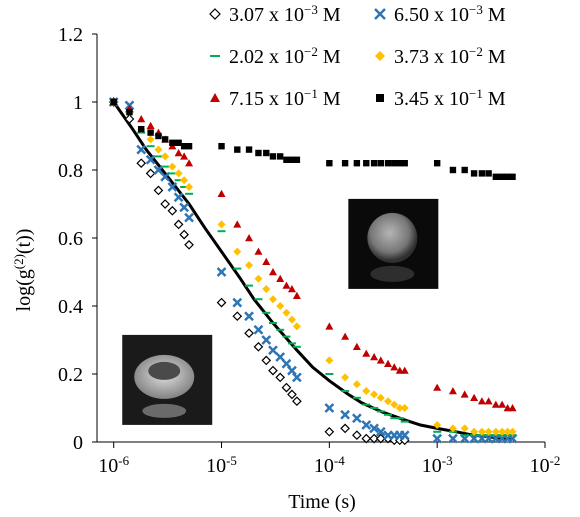  What do you see at coordinates (70, 239) in the screenshot?
I see `y-tick-label: 0.6` at bounding box center [70, 239].